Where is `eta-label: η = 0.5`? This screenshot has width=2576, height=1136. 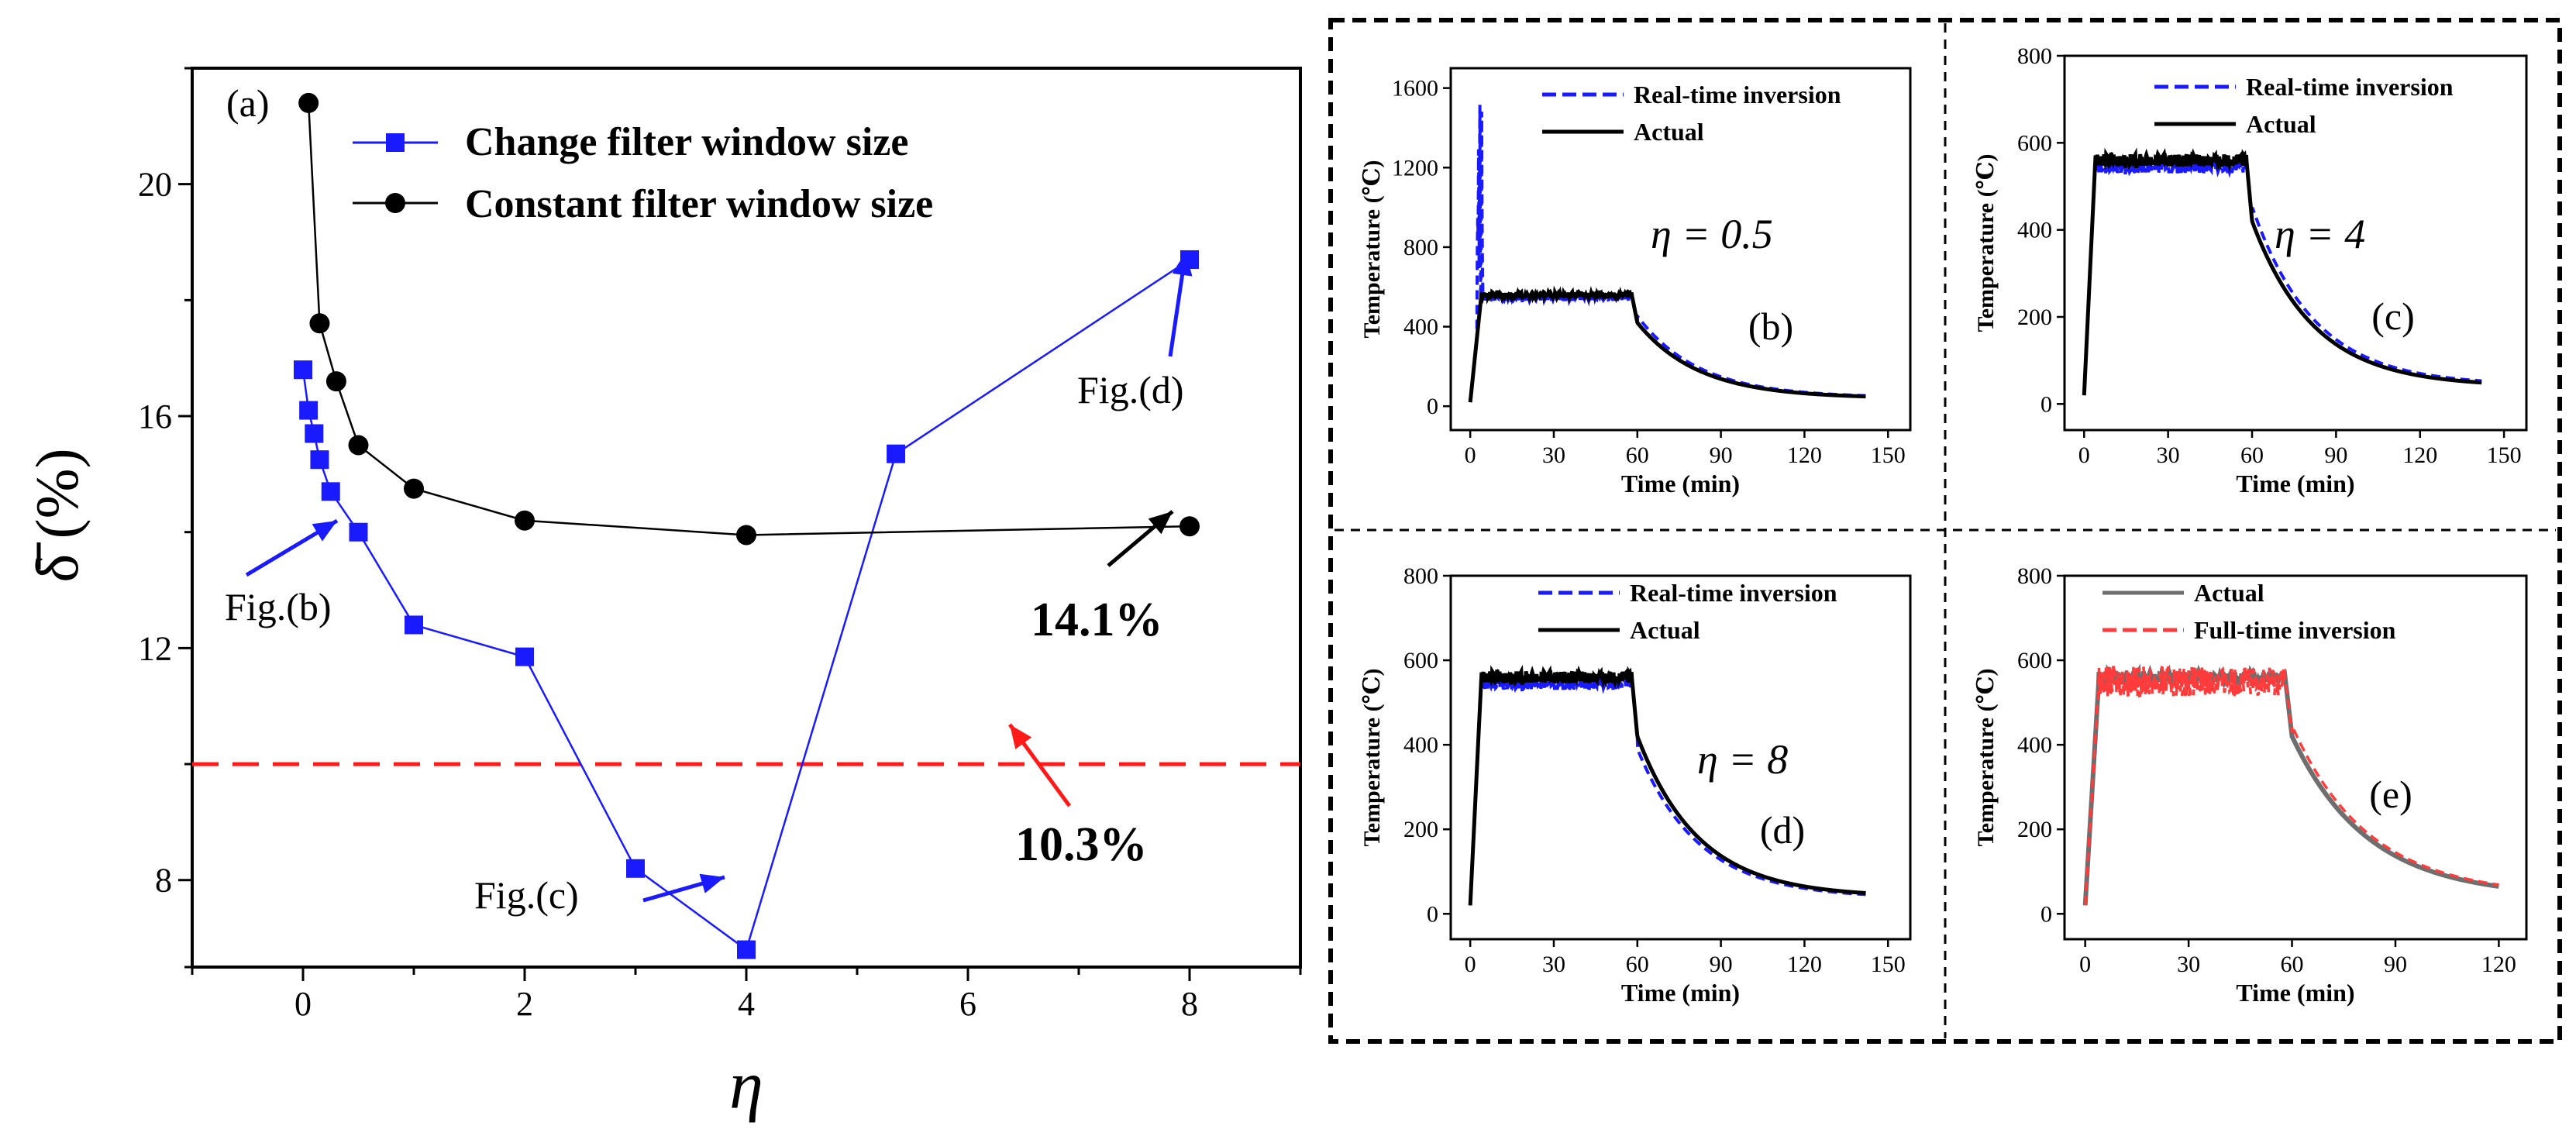 eta-label: η = 0.5 is located at coordinates (1712, 234).